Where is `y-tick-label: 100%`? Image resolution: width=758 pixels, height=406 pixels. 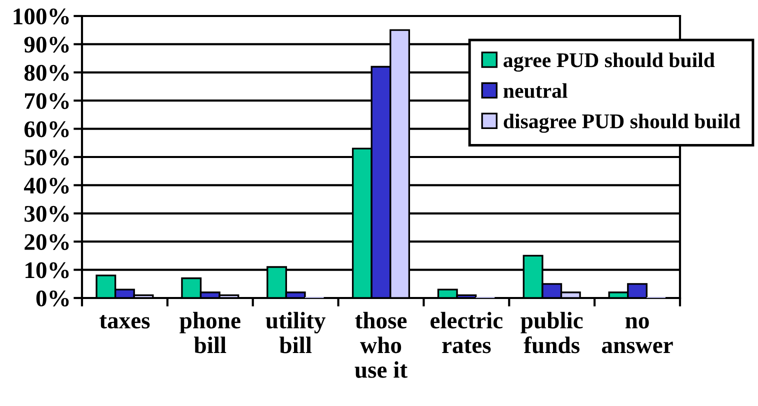 y-tick-label: 100% is located at coordinates (41, 16).